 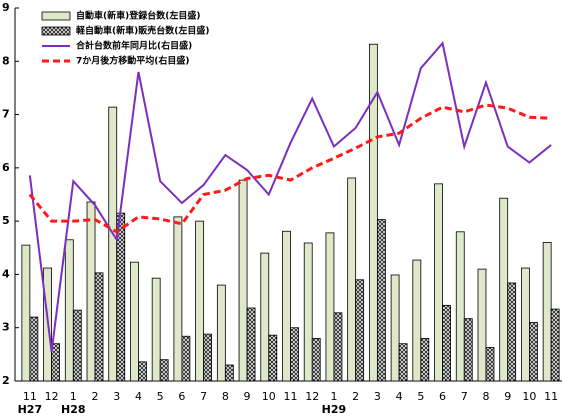 What do you see at coordinates (142, 31) in the screenshot?
I see `legend-label: 軽自動車(新車)販売台数(左目盛)` at bounding box center [142, 31].